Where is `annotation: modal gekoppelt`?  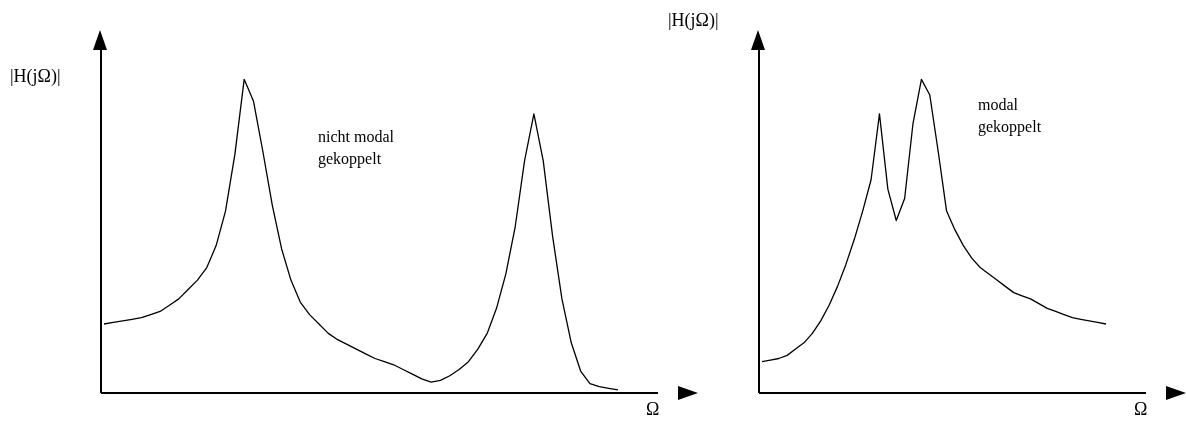
annotation: modal gekoppelt is located at coordinates (1010, 116).